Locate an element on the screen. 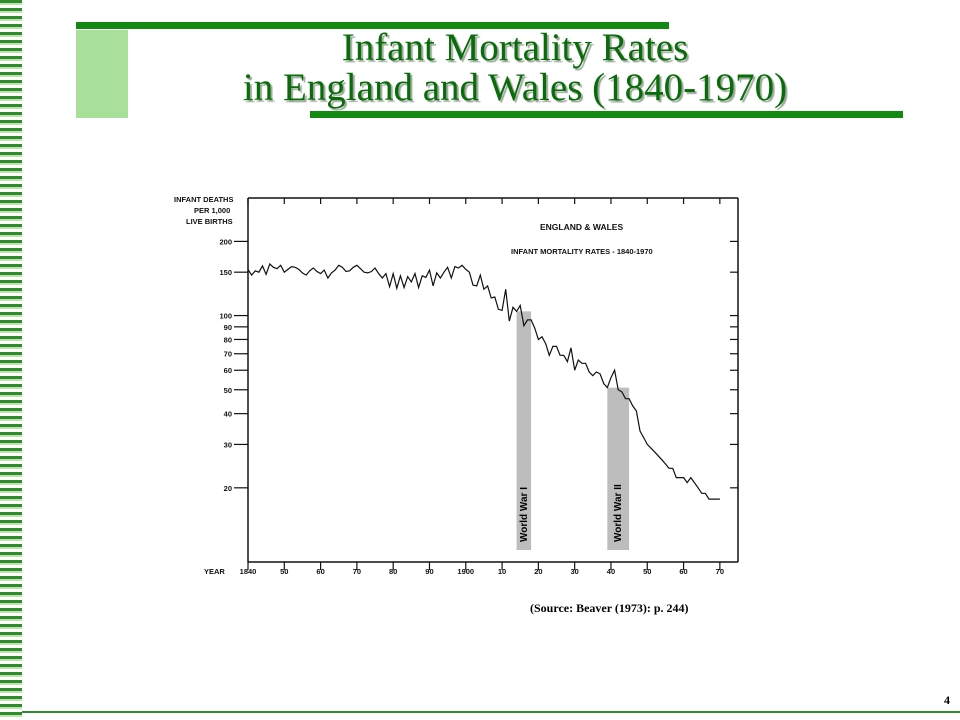  y-tick-label-10: 20 is located at coordinates (228, 488).